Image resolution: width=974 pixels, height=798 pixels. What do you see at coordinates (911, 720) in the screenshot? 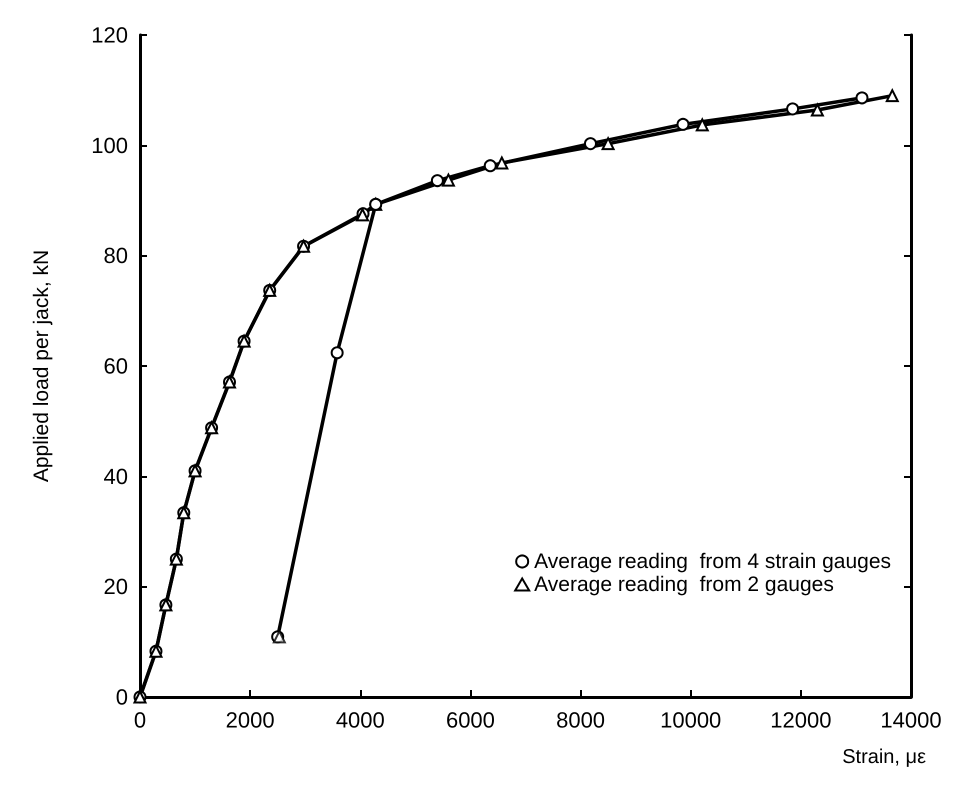
I see `x-tick-label: 14000` at bounding box center [911, 720].